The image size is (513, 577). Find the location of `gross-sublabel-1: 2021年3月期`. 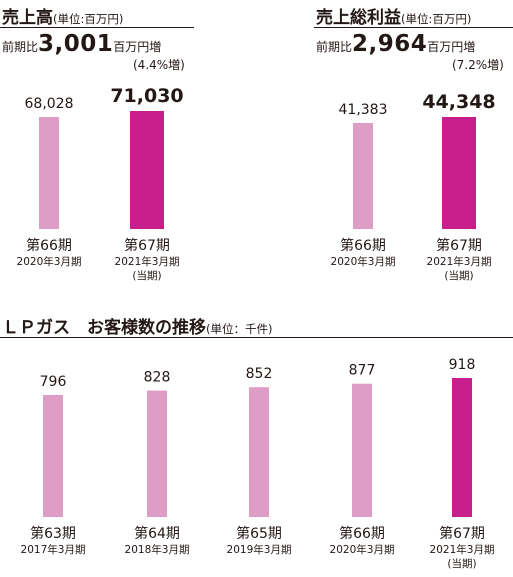

gross-sublabel-1: 2021年3月期 is located at coordinates (459, 261).